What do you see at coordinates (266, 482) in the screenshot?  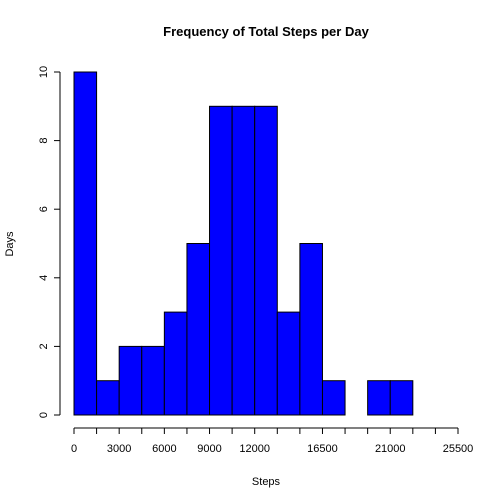 I see `x-axis-label: Steps` at bounding box center [266, 482].